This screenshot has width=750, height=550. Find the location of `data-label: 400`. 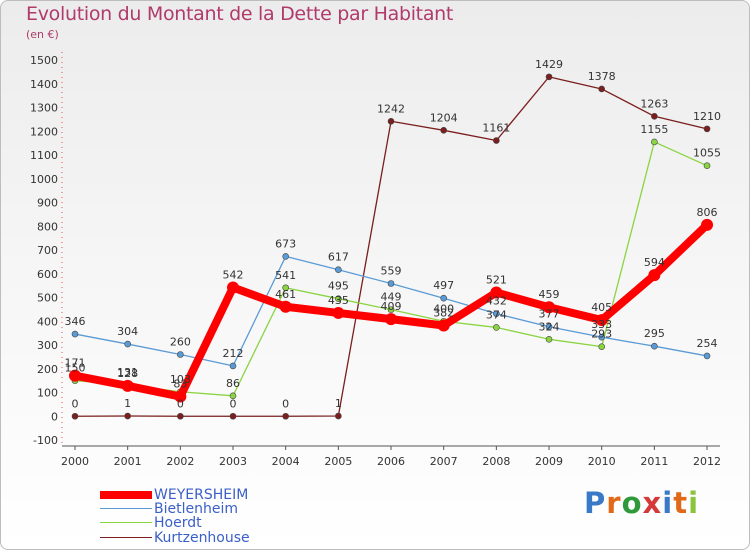

data-label: 400 is located at coordinates (443, 308).